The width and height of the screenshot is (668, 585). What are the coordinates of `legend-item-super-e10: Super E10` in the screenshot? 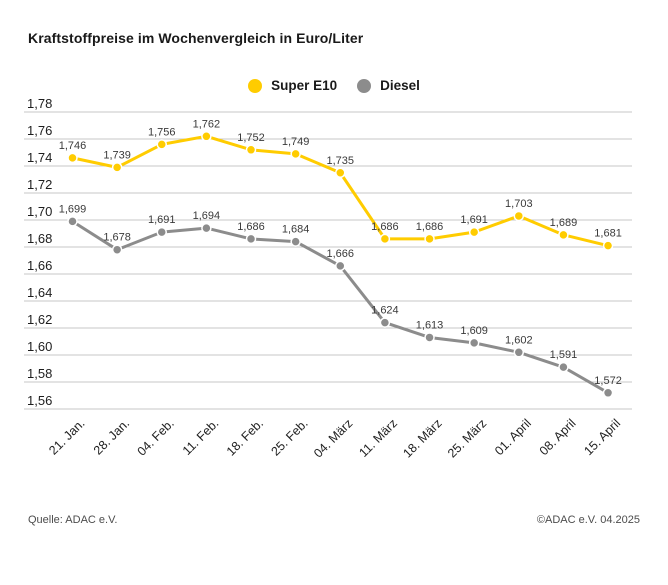 It's located at (292, 85).